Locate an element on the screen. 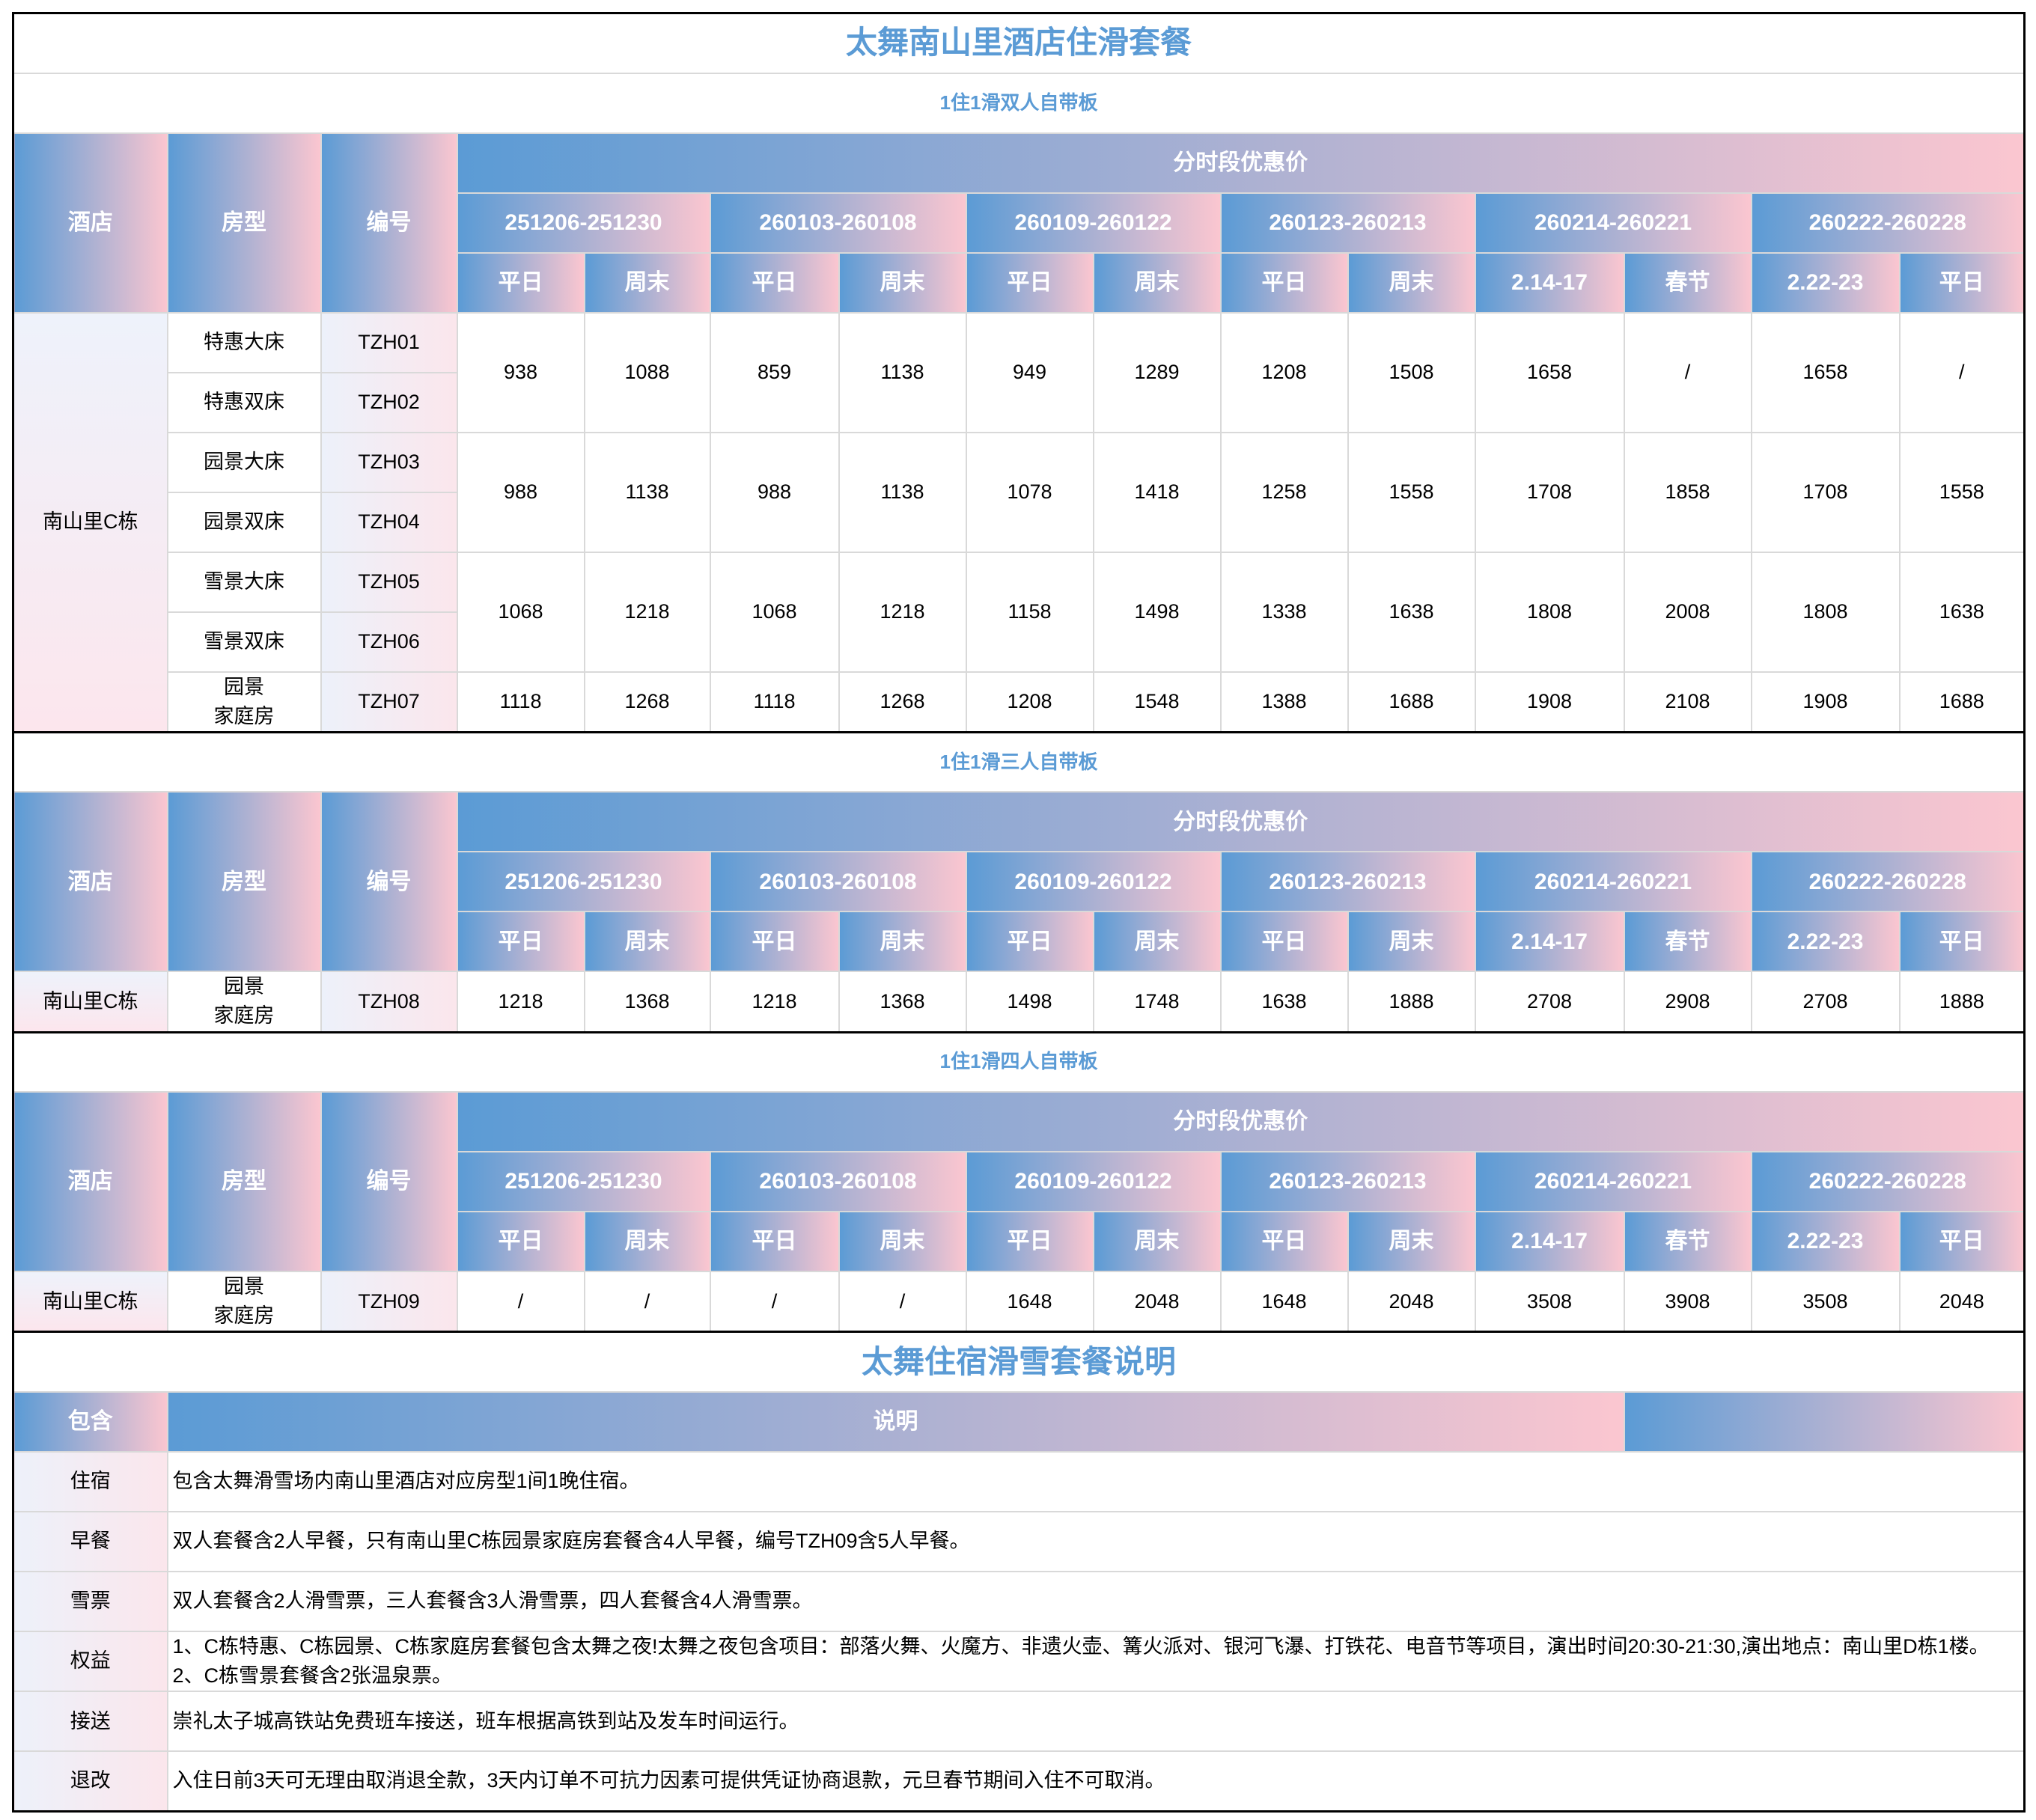 Image resolution: width=2036 pixels, height=1820 pixels. price: 1908 is located at coordinates (1549, 702).